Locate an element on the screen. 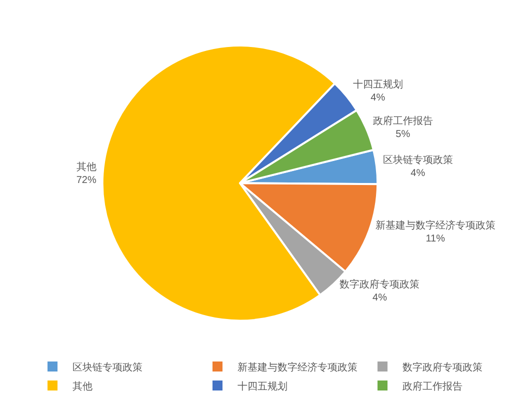  legend-label: 区块链专项政策 is located at coordinates (107, 367).